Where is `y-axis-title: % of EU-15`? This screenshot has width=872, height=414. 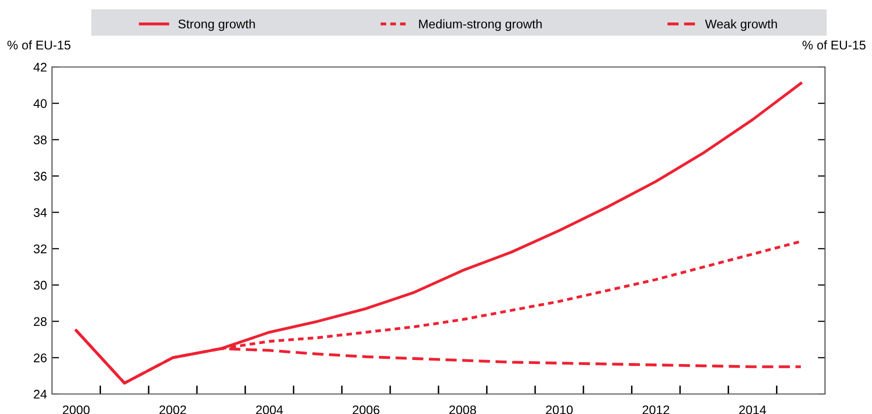
y-axis-title: % of EU-15 is located at coordinates (38, 45).